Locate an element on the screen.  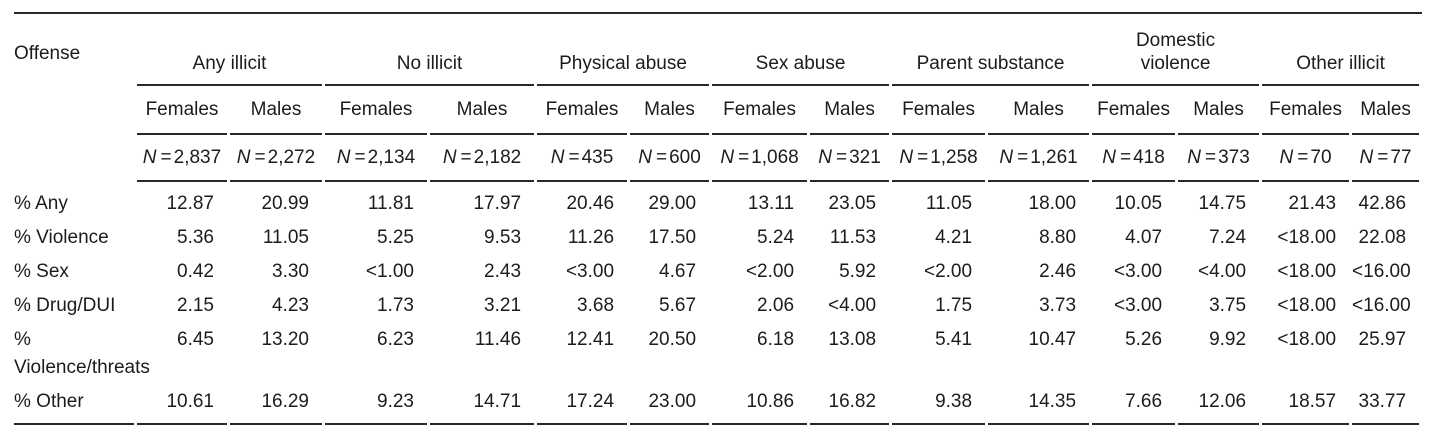
data-cell: 3.68 is located at coordinates (596, 305).